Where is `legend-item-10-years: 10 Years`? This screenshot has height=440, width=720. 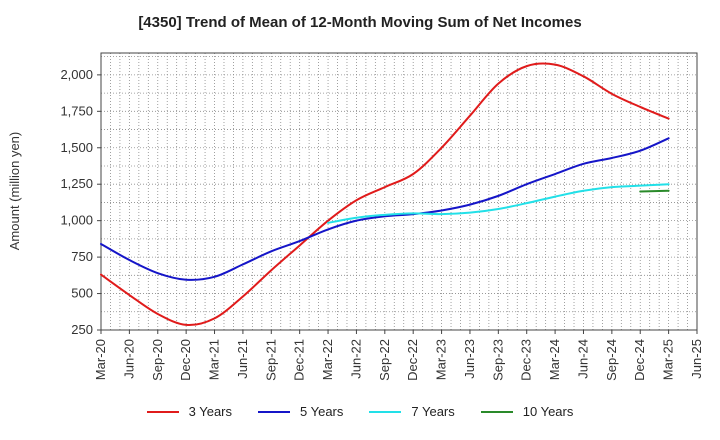 legend-item-10-years: 10 Years is located at coordinates (527, 411).